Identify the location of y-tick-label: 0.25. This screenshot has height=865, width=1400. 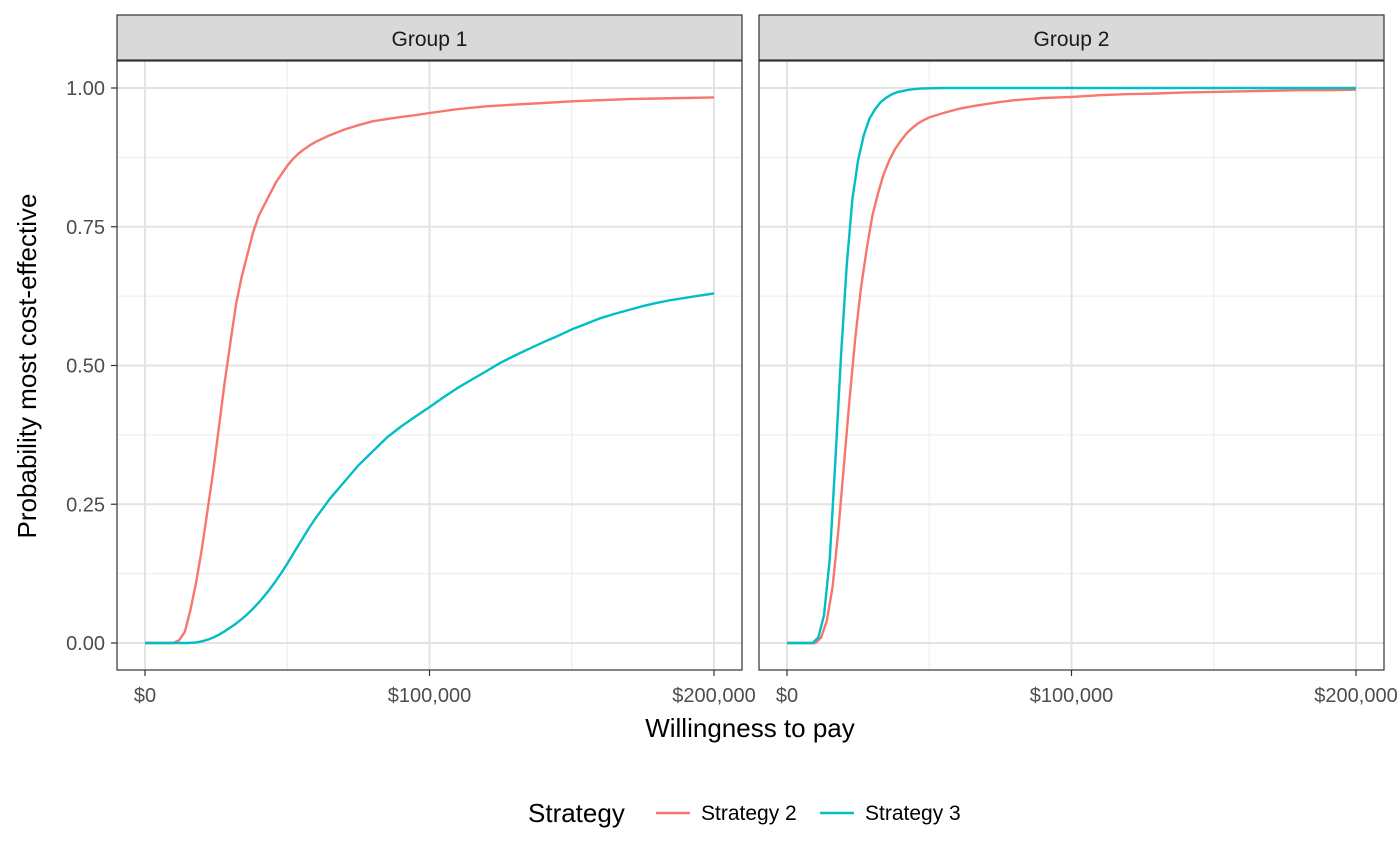
(85, 505).